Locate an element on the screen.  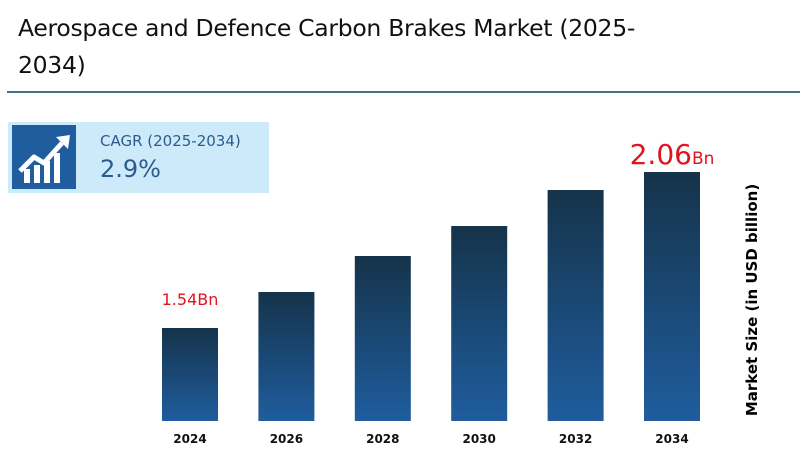
x-tick-label: 2026 is located at coordinates (286, 439).